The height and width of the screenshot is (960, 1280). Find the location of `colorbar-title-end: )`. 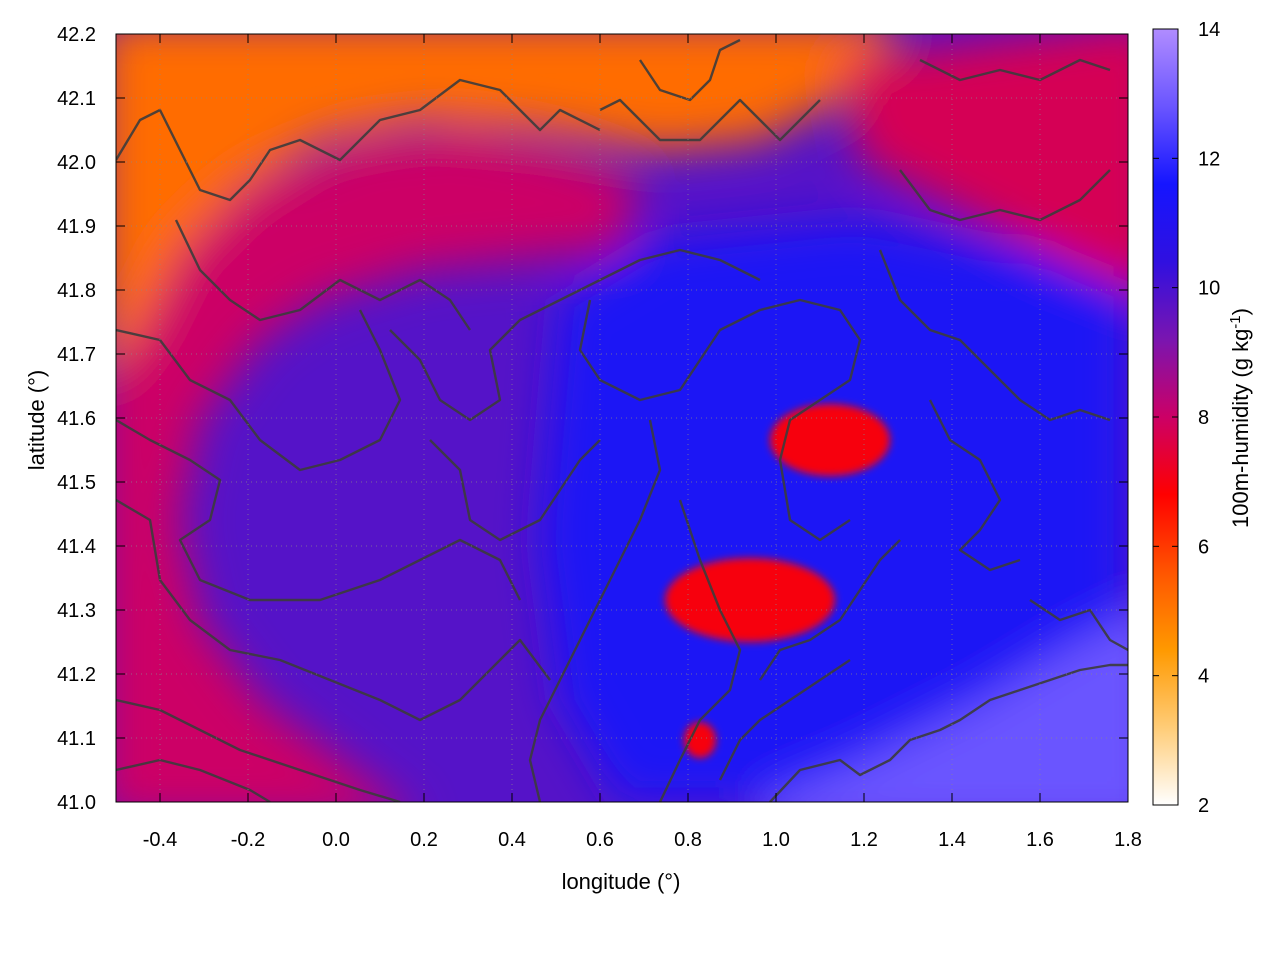

colorbar-title-end: ) is located at coordinates (1240, 311).